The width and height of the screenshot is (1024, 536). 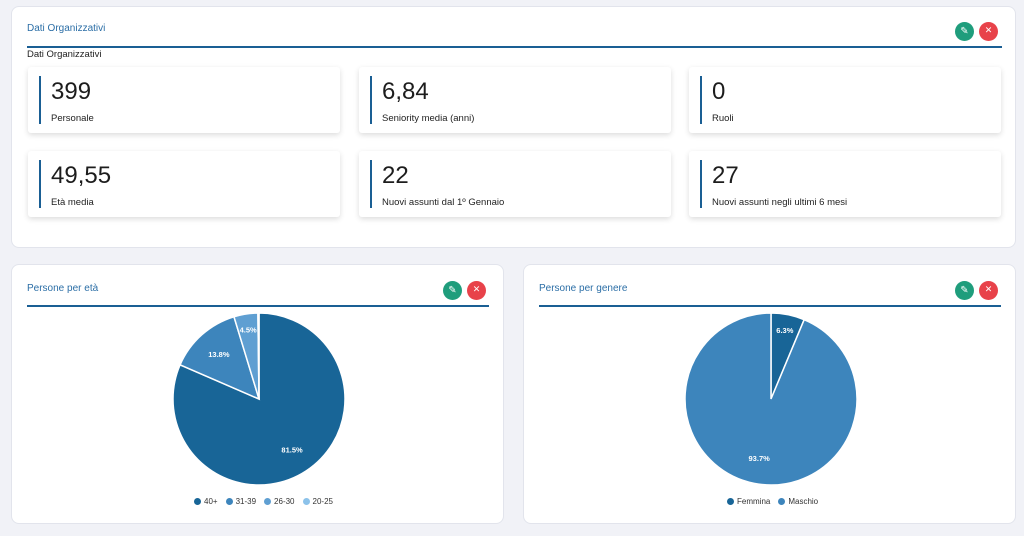 What do you see at coordinates (719, 91) in the screenshot?
I see `stat-value: 0` at bounding box center [719, 91].